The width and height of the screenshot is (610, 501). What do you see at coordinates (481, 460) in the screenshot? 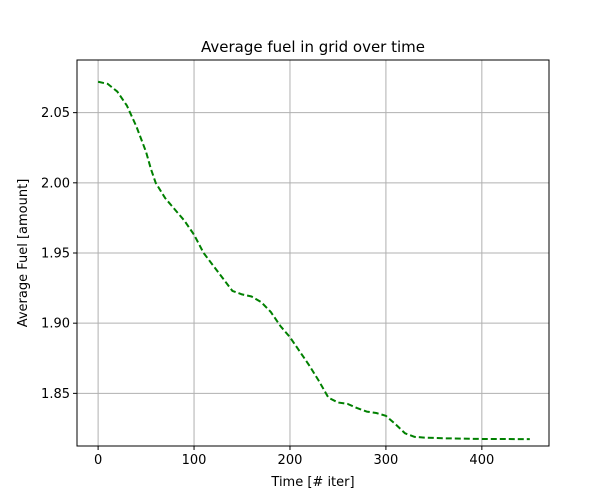
I see `x-tick-label: 400` at bounding box center [481, 460].